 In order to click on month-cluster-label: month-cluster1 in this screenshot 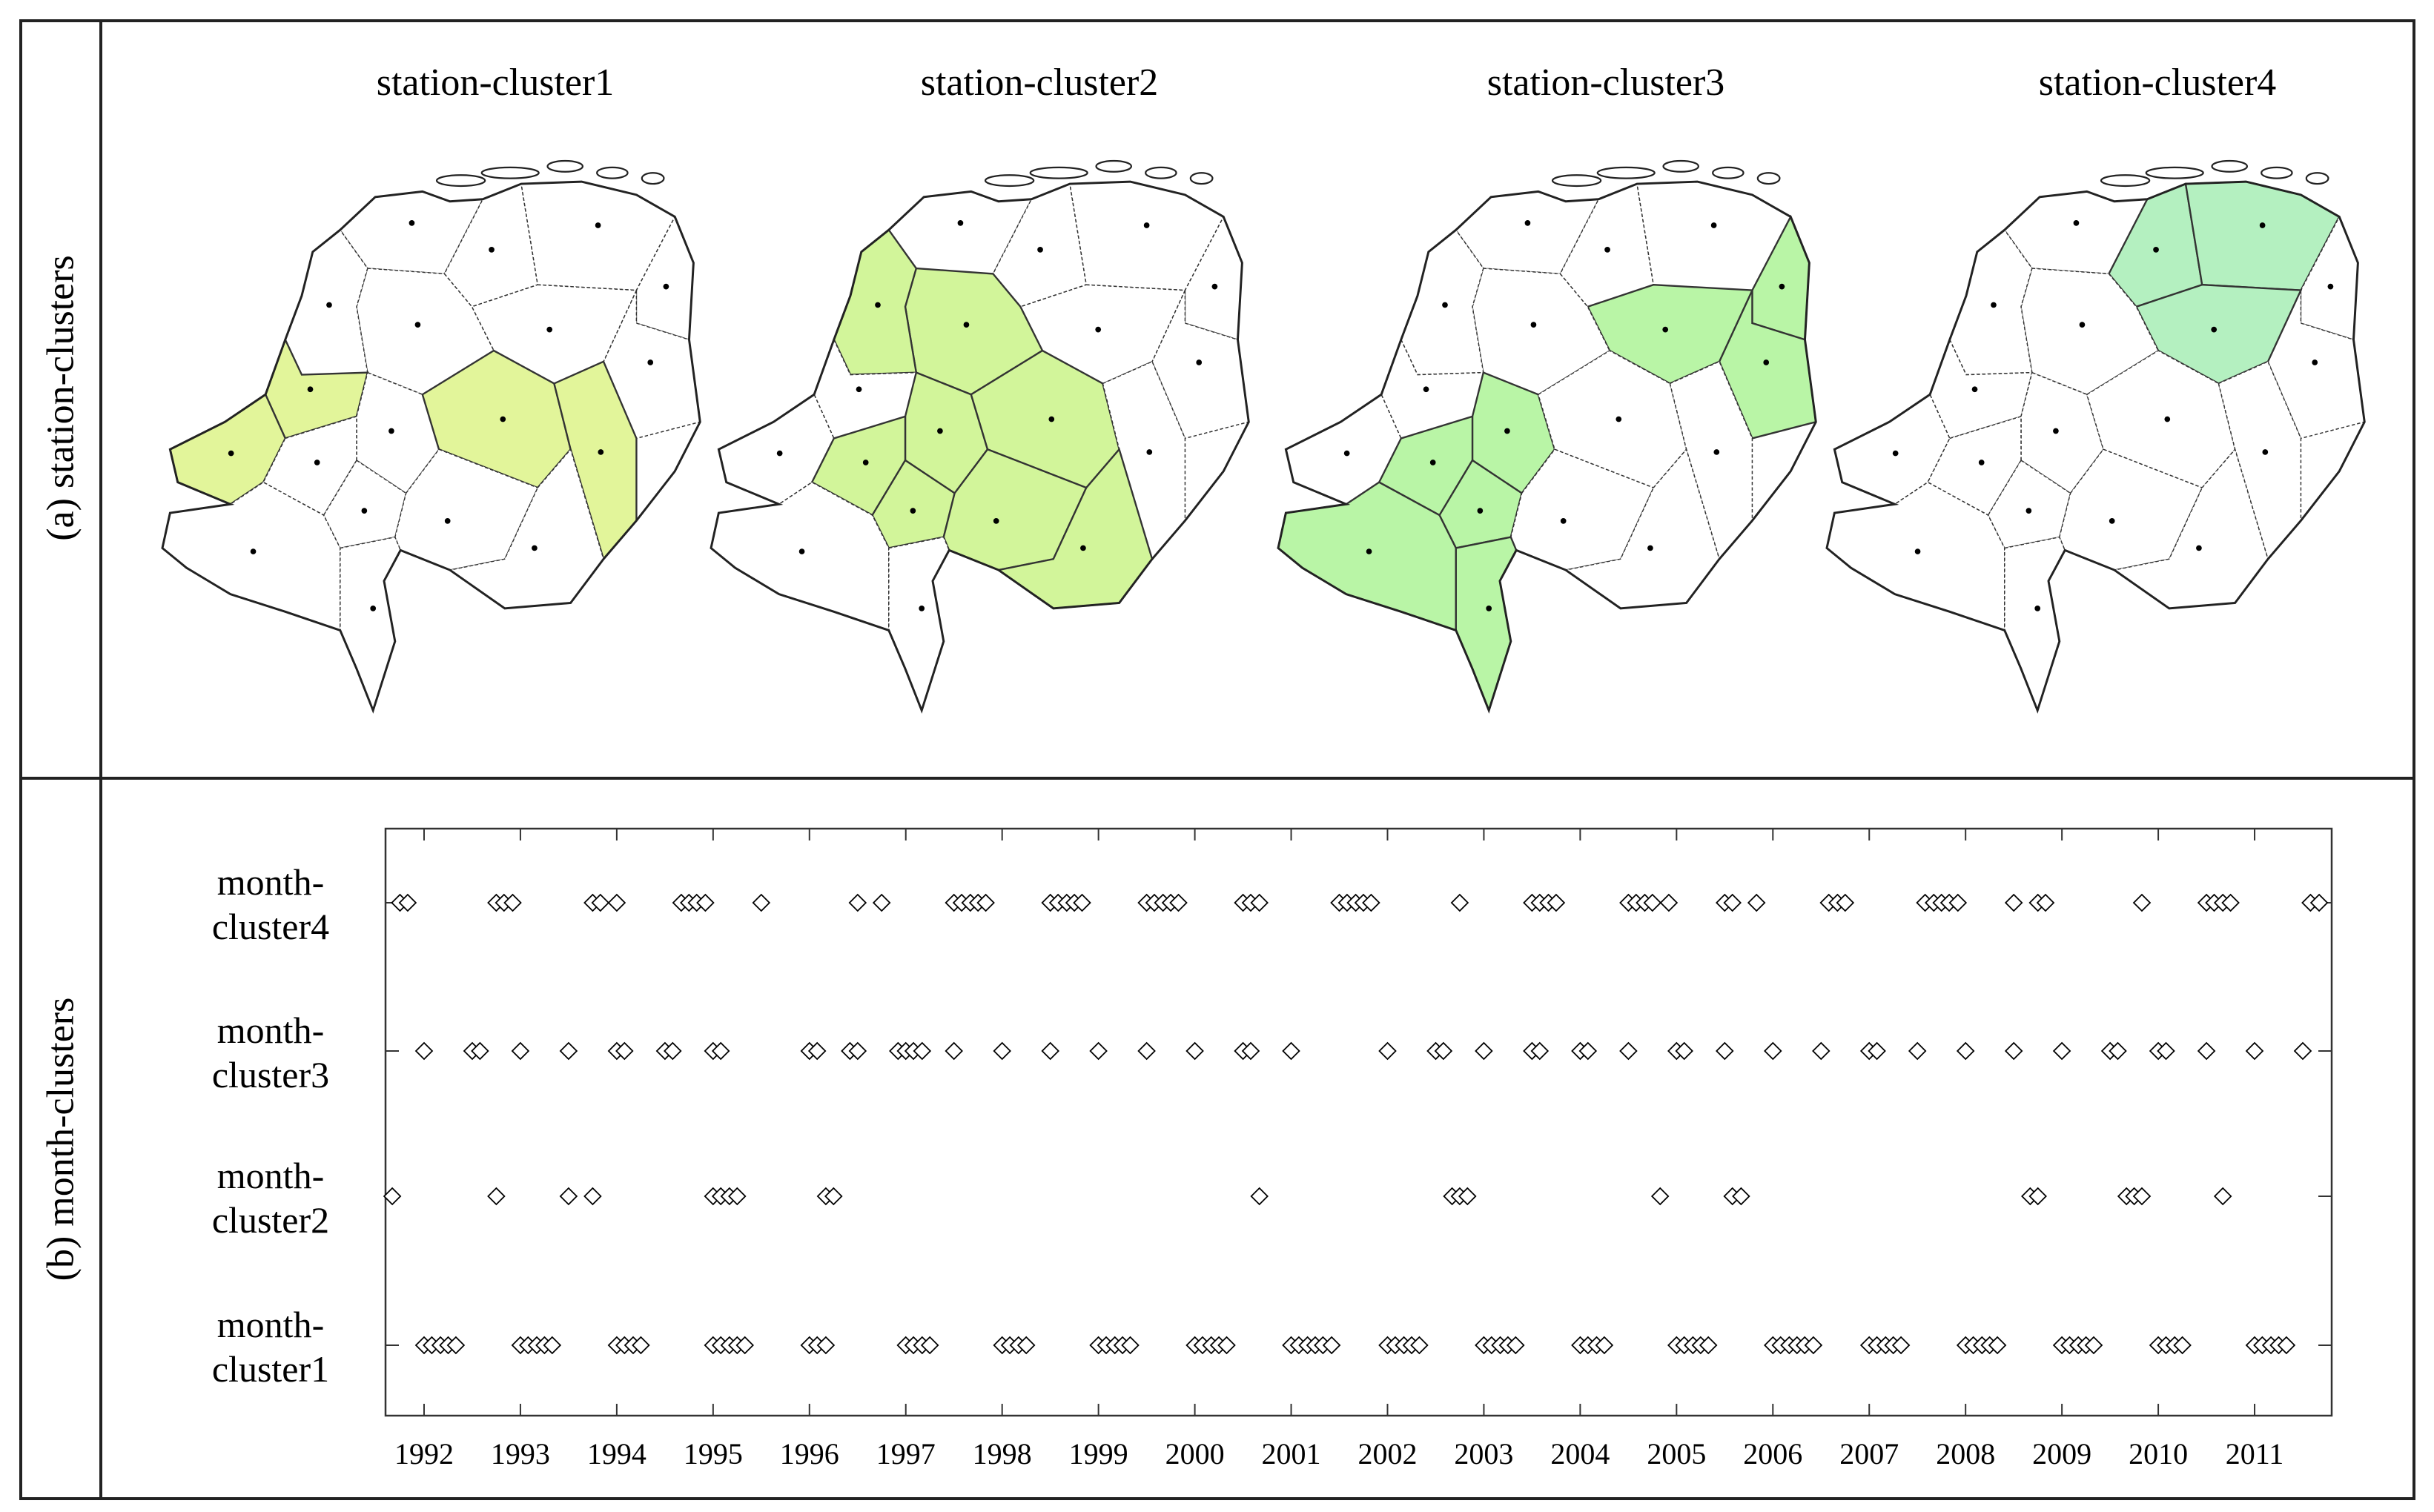, I will do `click(270, 1347)`.